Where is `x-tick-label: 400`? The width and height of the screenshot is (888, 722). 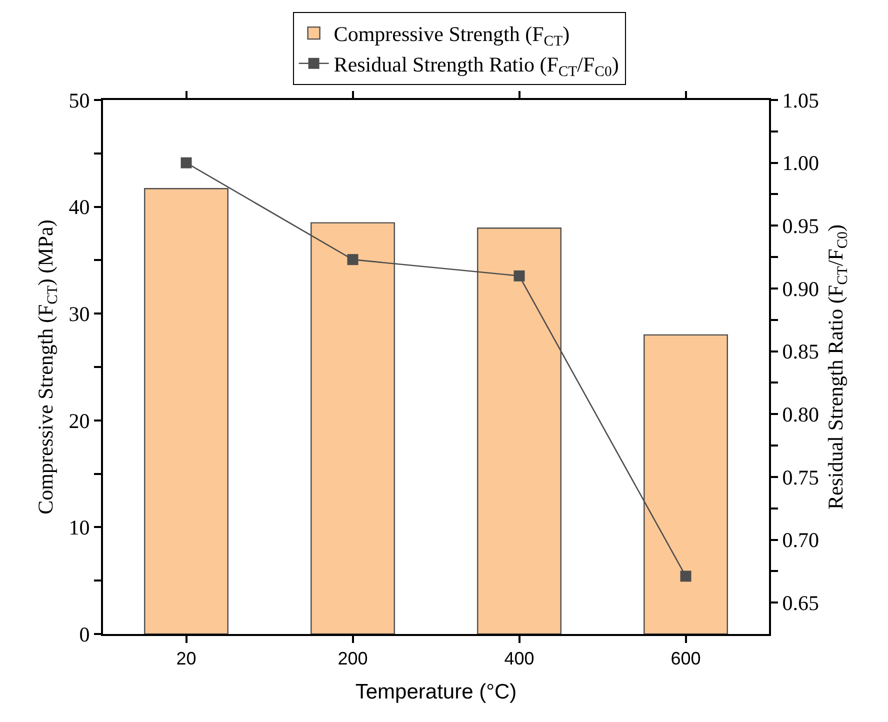
x-tick-label: 400 is located at coordinates (519, 658).